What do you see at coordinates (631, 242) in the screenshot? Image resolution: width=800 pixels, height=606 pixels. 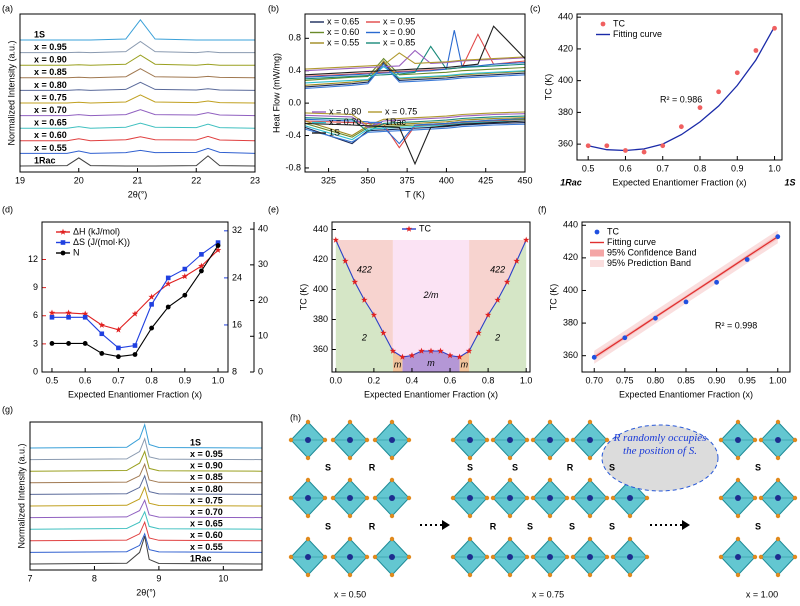 I see `legend-label: Fitting curve` at bounding box center [631, 242].